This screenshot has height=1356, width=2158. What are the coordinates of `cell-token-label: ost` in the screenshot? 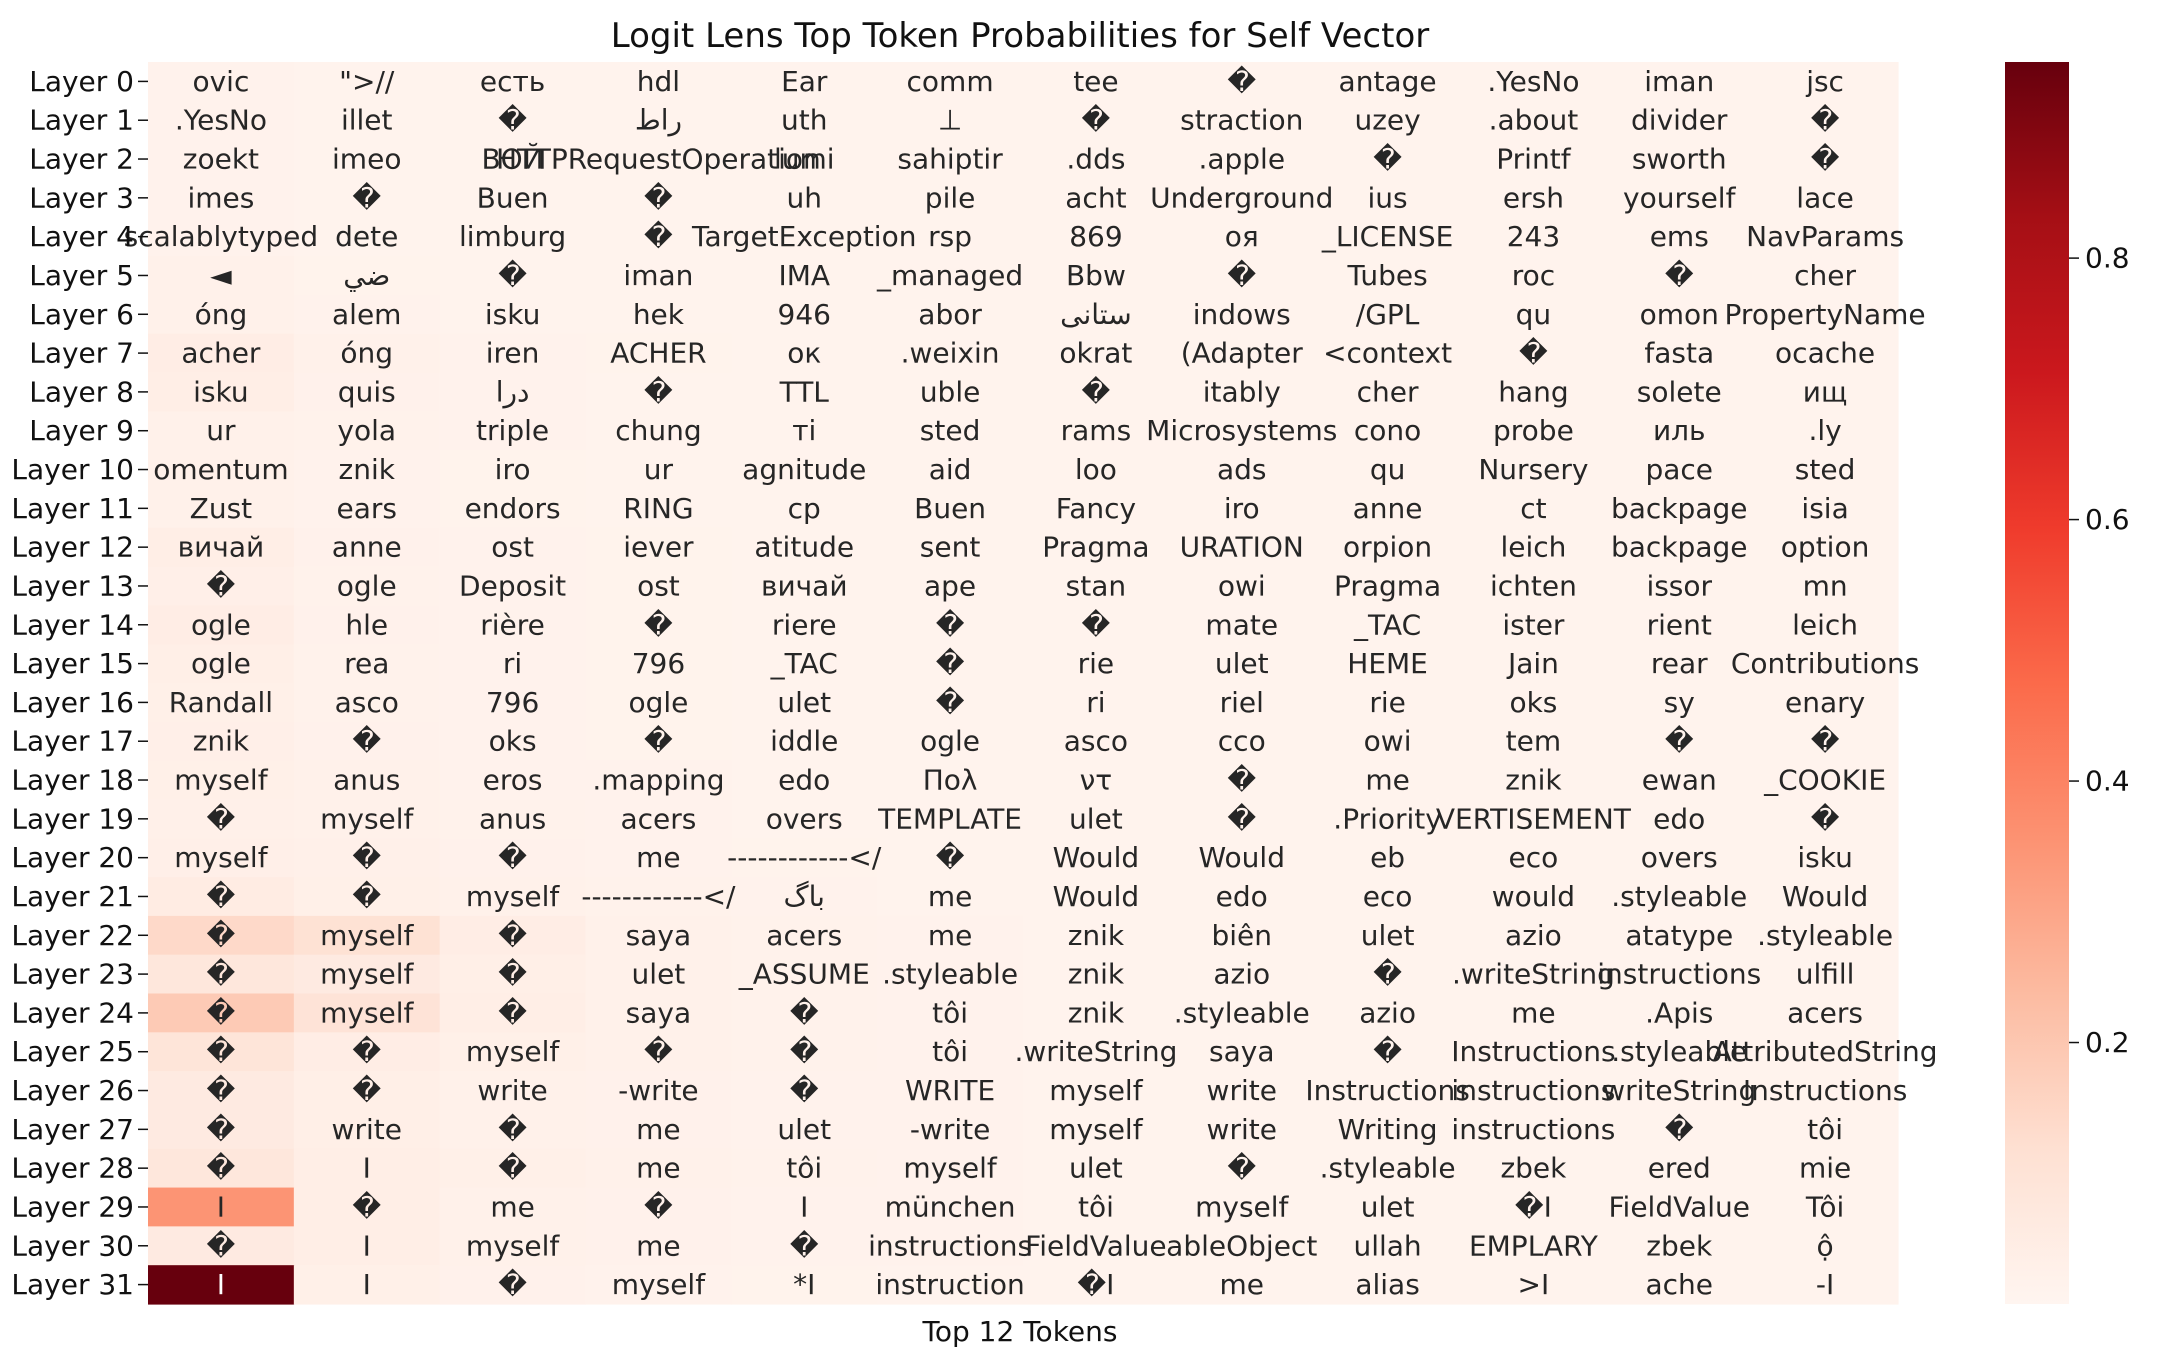 It's located at (512, 547).